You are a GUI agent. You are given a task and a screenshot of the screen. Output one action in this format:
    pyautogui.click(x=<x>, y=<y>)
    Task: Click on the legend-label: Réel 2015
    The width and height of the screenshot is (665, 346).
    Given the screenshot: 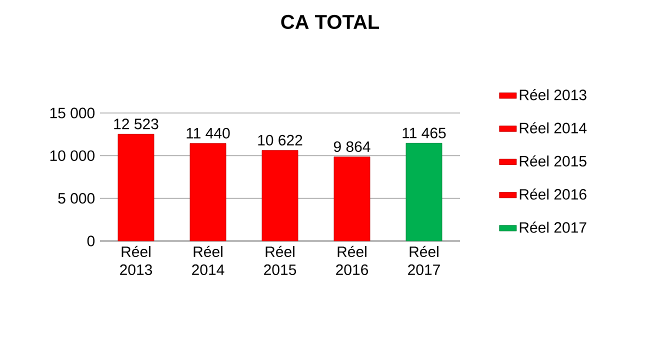 What is the action you would take?
    pyautogui.click(x=553, y=161)
    